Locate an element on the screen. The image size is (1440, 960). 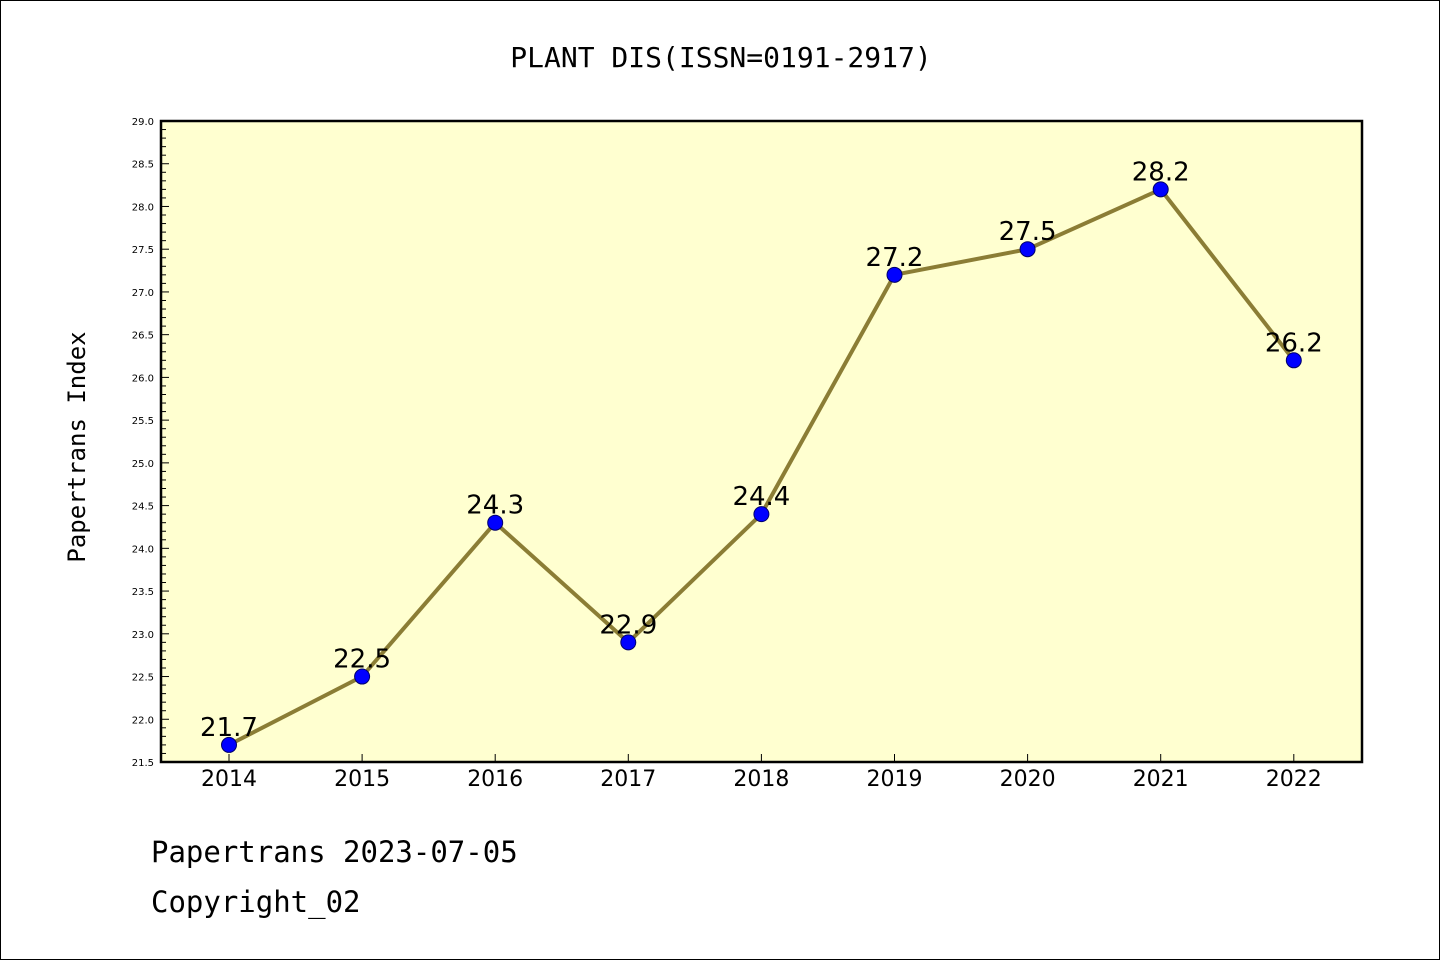
x-tick-label: 2020 is located at coordinates (1028, 779).